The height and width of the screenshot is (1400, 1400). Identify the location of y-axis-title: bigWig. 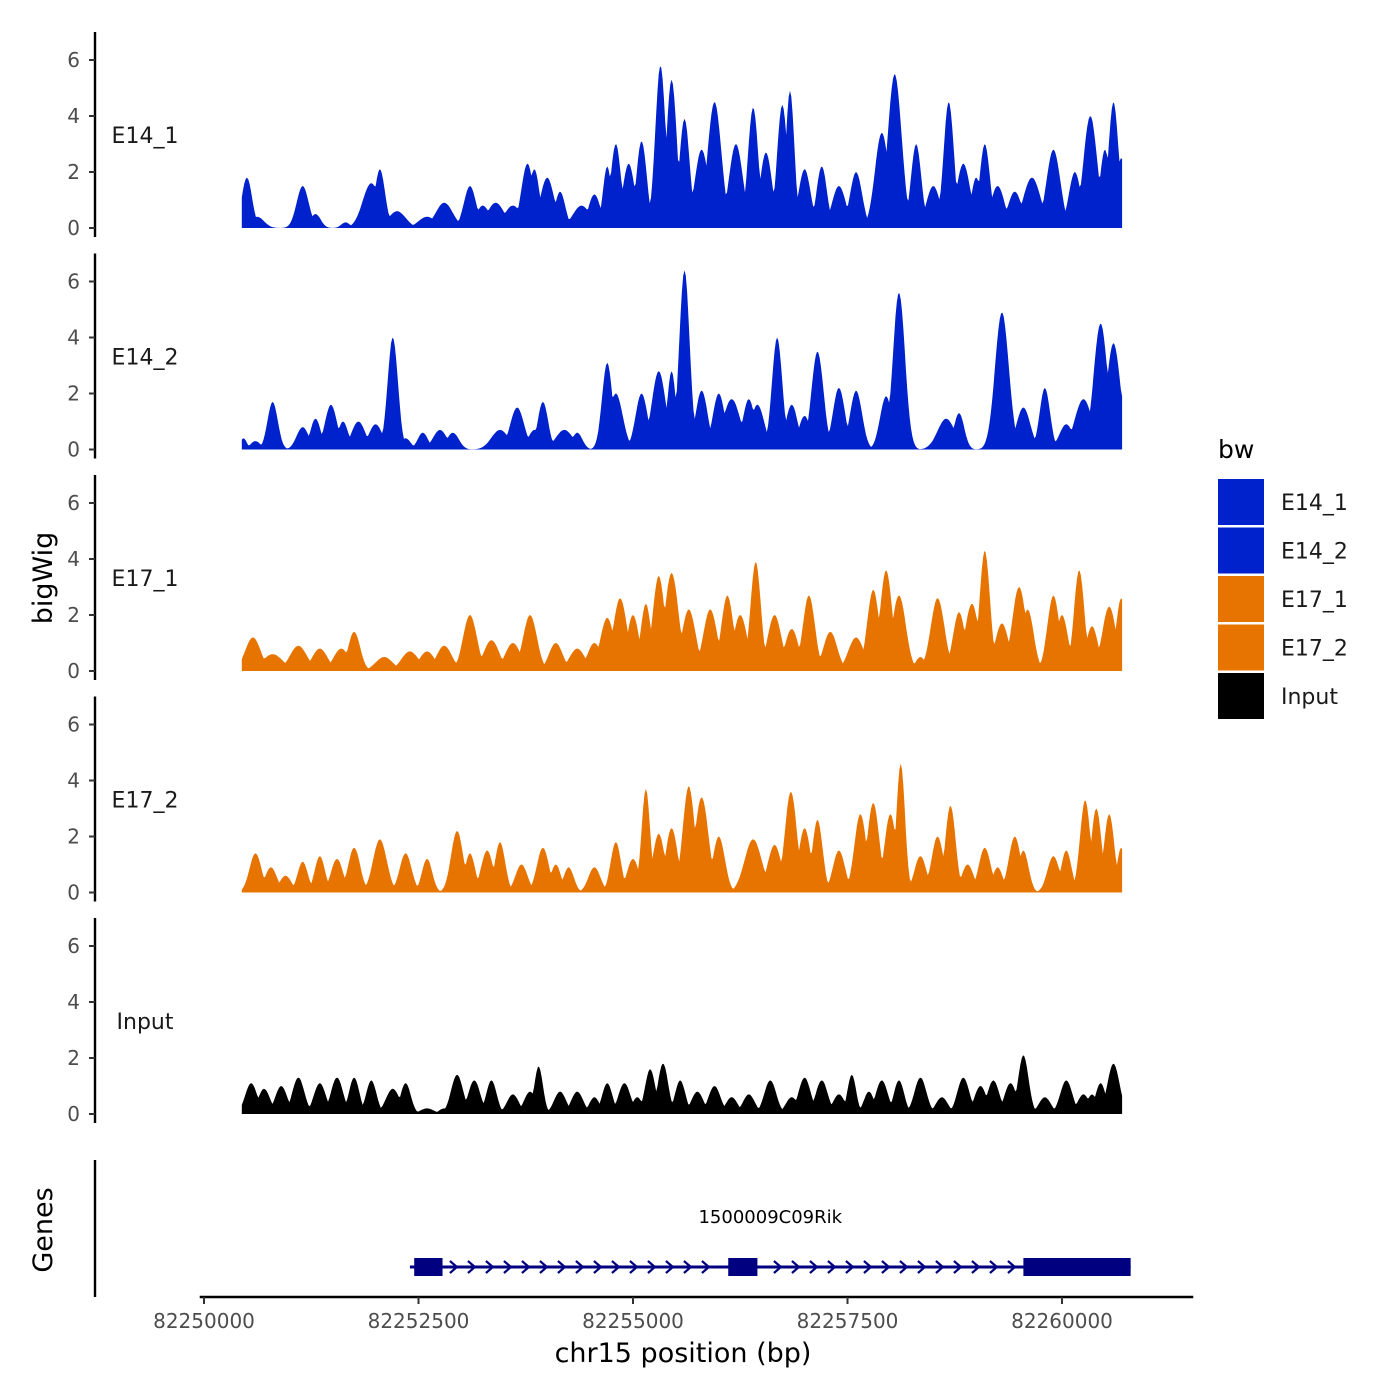
(43, 578).